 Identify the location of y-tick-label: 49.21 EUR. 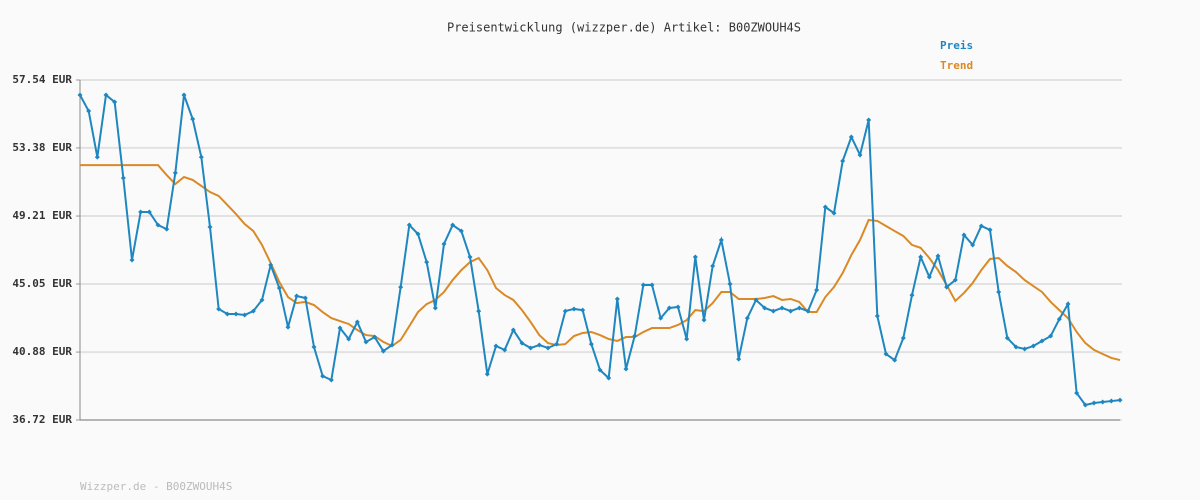
(42, 215).